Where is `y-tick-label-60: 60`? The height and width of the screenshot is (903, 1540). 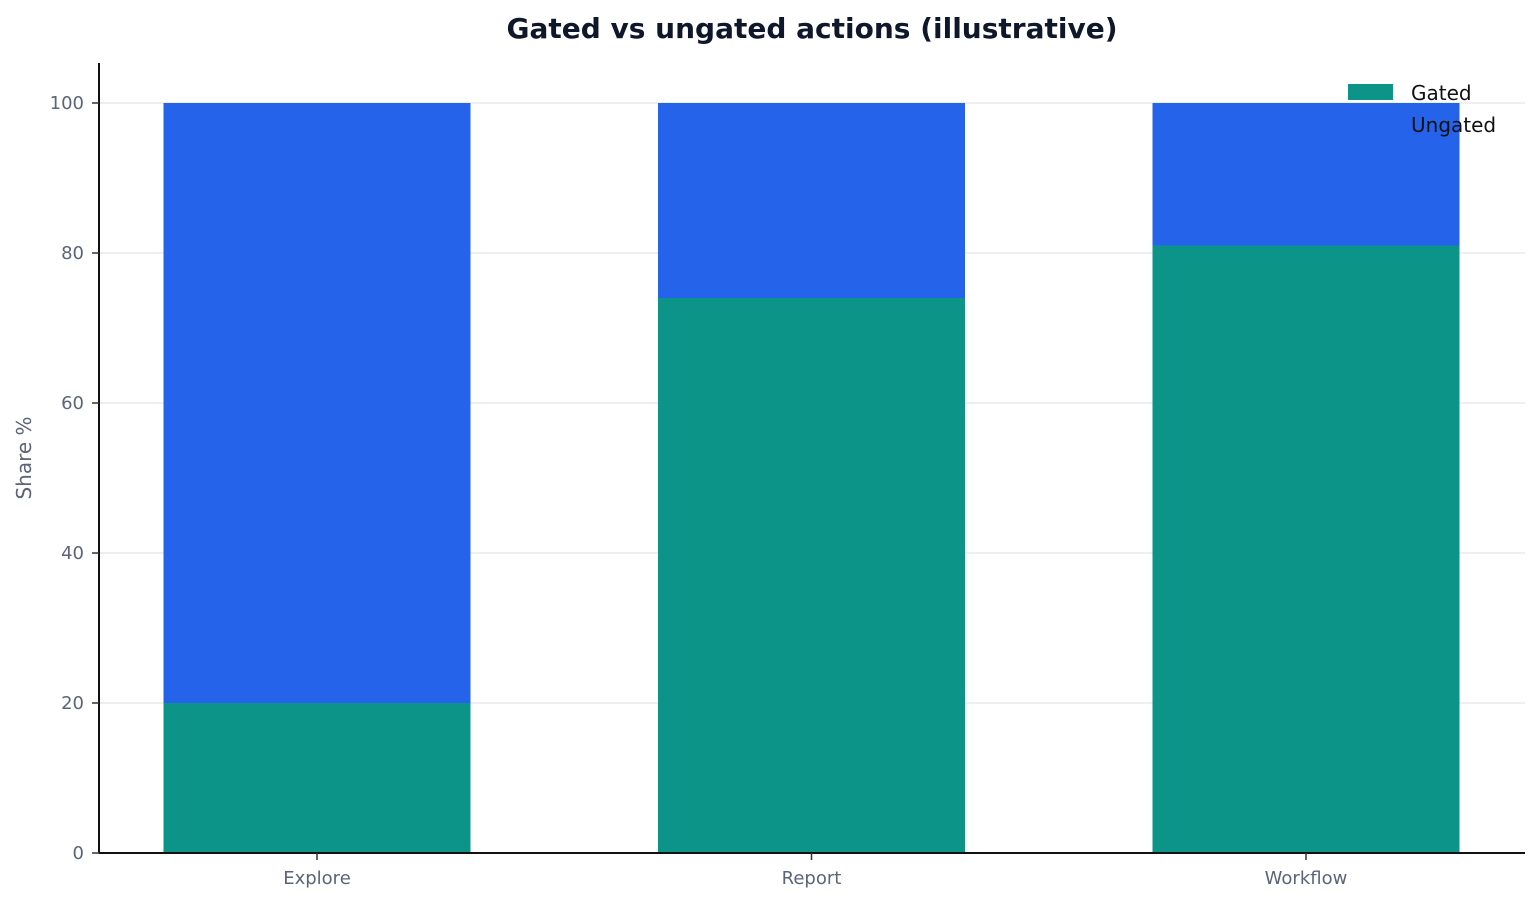 y-tick-label-60: 60 is located at coordinates (72, 403).